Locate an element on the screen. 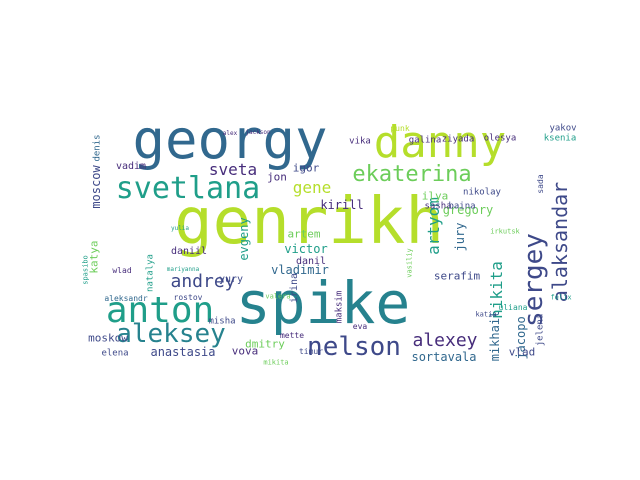 The width and height of the screenshot is (640, 480). word-natalya: natalya is located at coordinates (150, 273).